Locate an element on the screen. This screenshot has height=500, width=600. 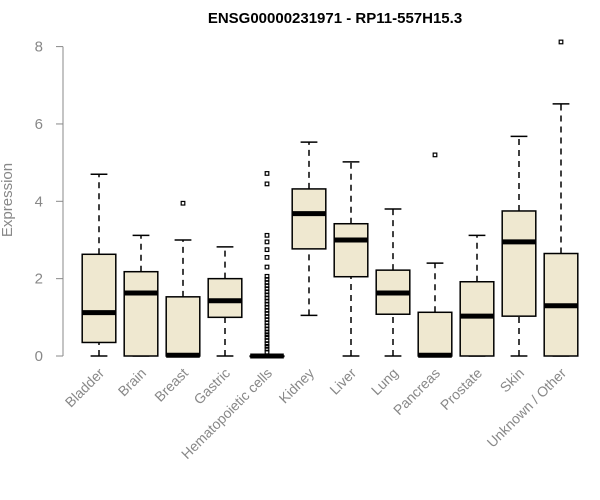
y-tick-label-0: 0 is located at coordinates (39, 356).